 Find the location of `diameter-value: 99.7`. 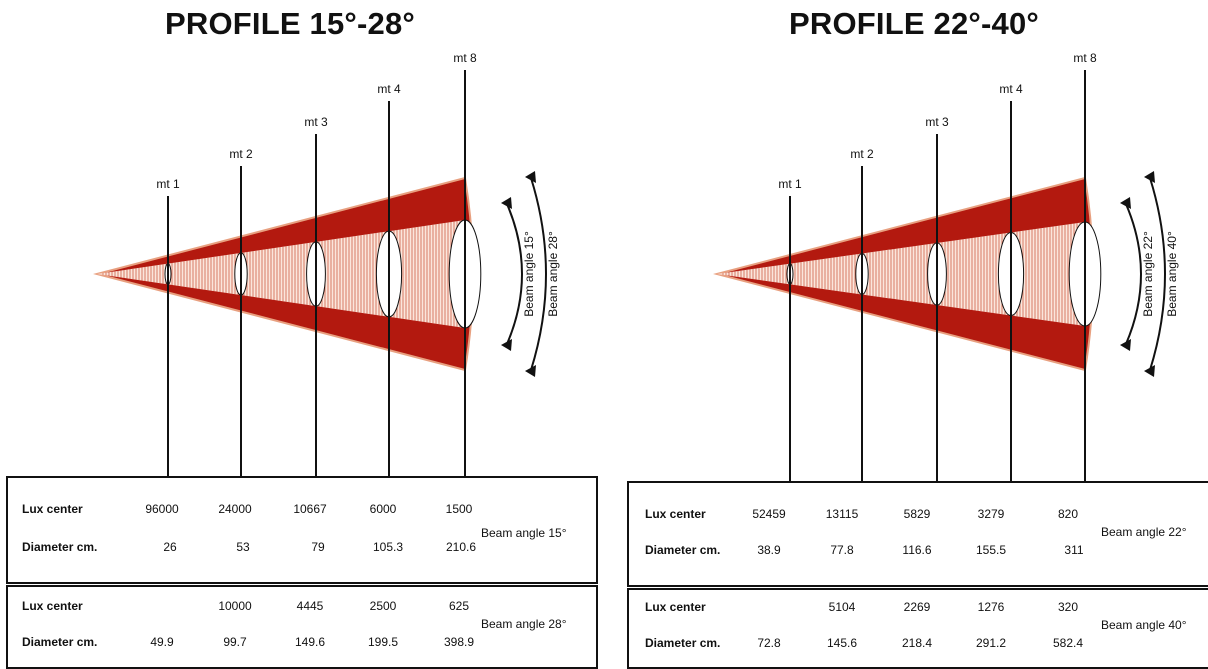

diameter-value: 99.7 is located at coordinates (235, 642).